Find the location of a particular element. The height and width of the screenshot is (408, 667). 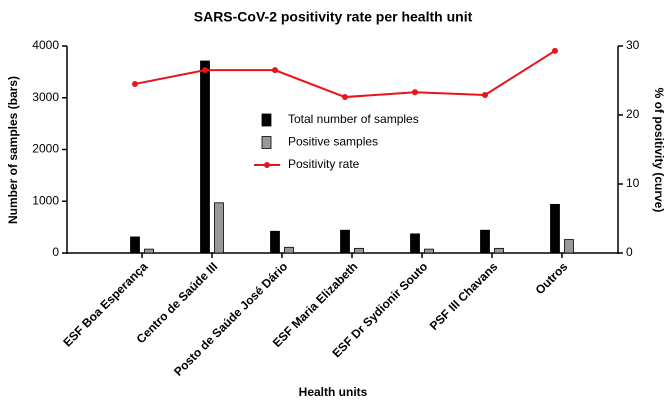

y-tick-label: 4000 is located at coordinates (45, 45).